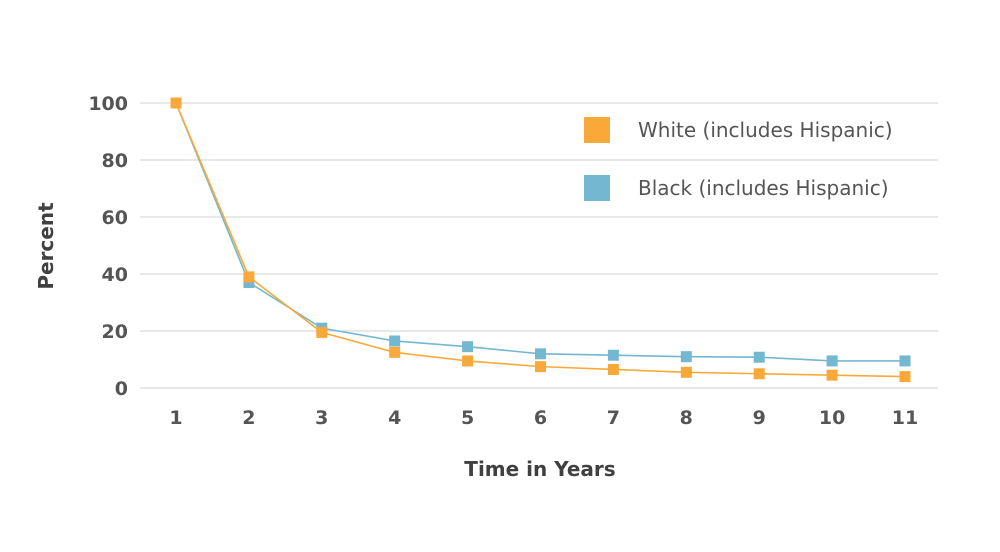 The height and width of the screenshot is (552, 1000). What do you see at coordinates (115, 161) in the screenshot?
I see `y-tick-label: 80` at bounding box center [115, 161].